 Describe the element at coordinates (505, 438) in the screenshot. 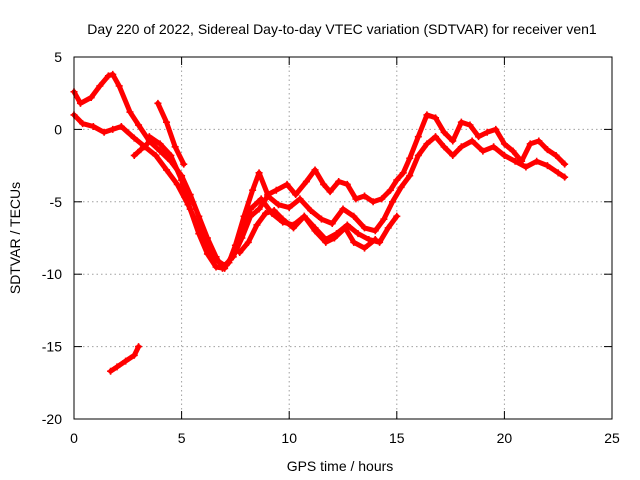

I see `x-tick-label: 20` at that location.